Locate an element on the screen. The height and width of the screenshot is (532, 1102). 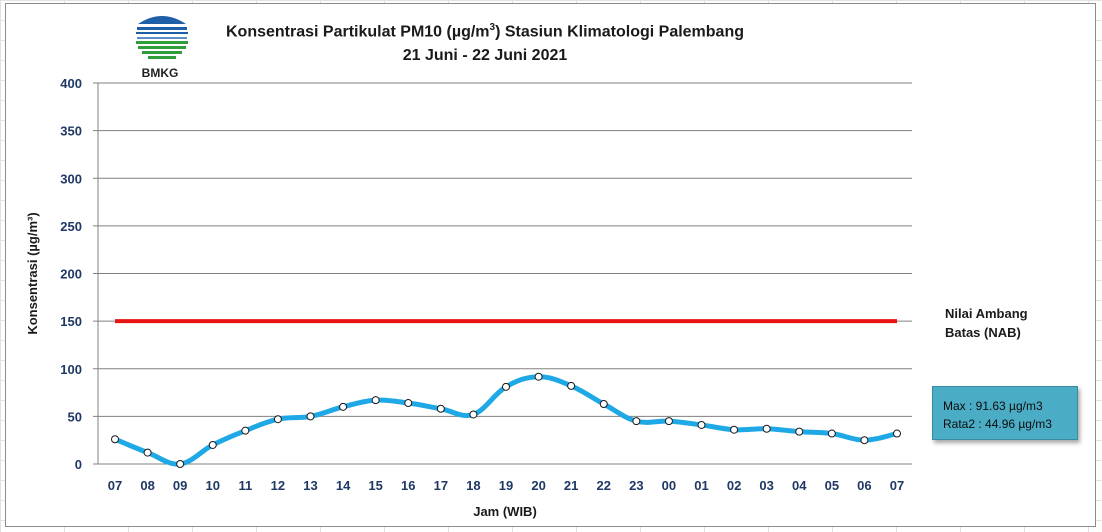
chart-subtitle: 21 Juni - 22 Juni 2021 is located at coordinates (485, 55).